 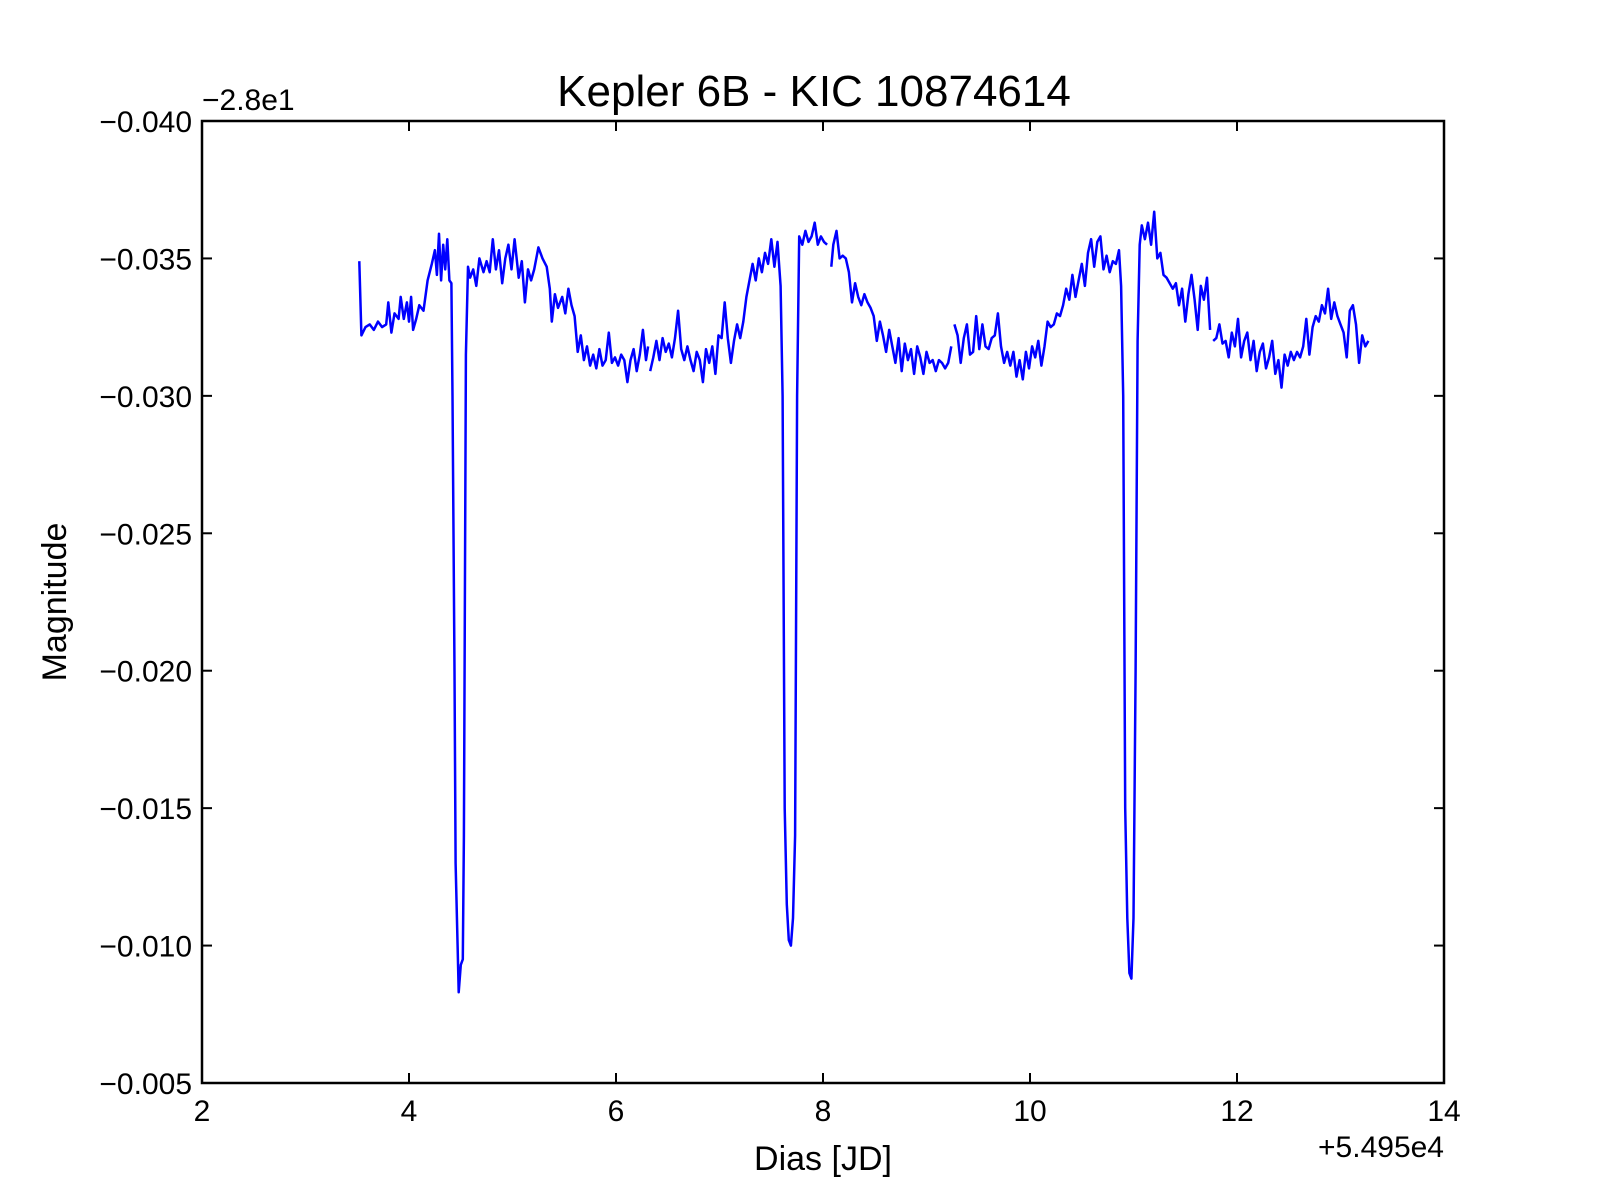 What do you see at coordinates (1236, 1111) in the screenshot?
I see `x-tick-label: 12` at bounding box center [1236, 1111].